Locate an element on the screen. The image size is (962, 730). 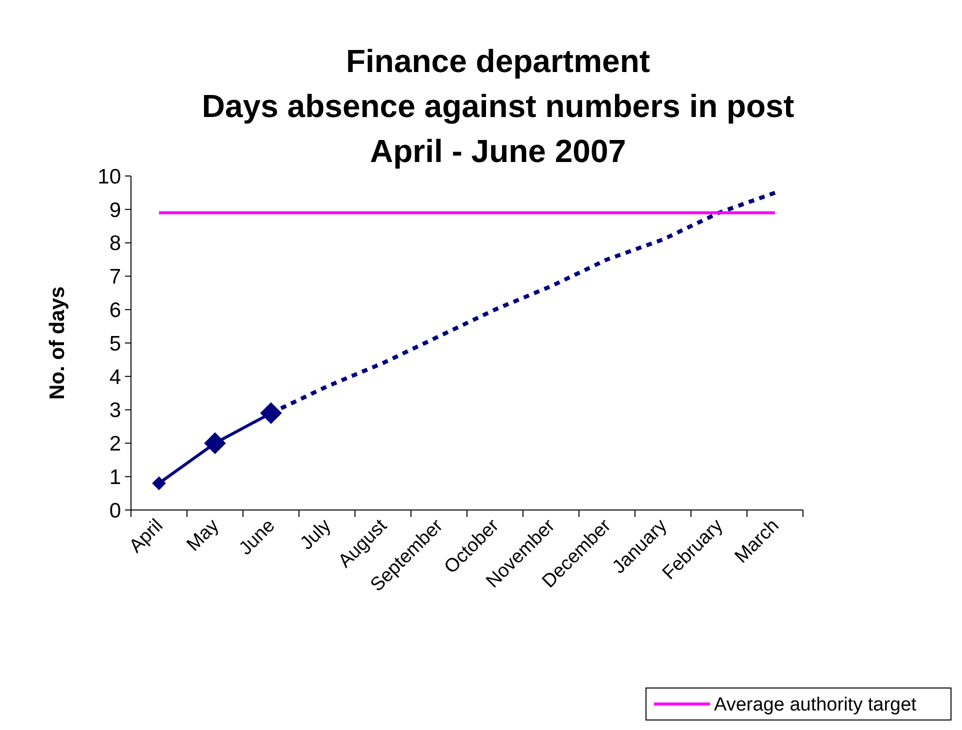
y-tick-label: 9 is located at coordinates (115, 210).